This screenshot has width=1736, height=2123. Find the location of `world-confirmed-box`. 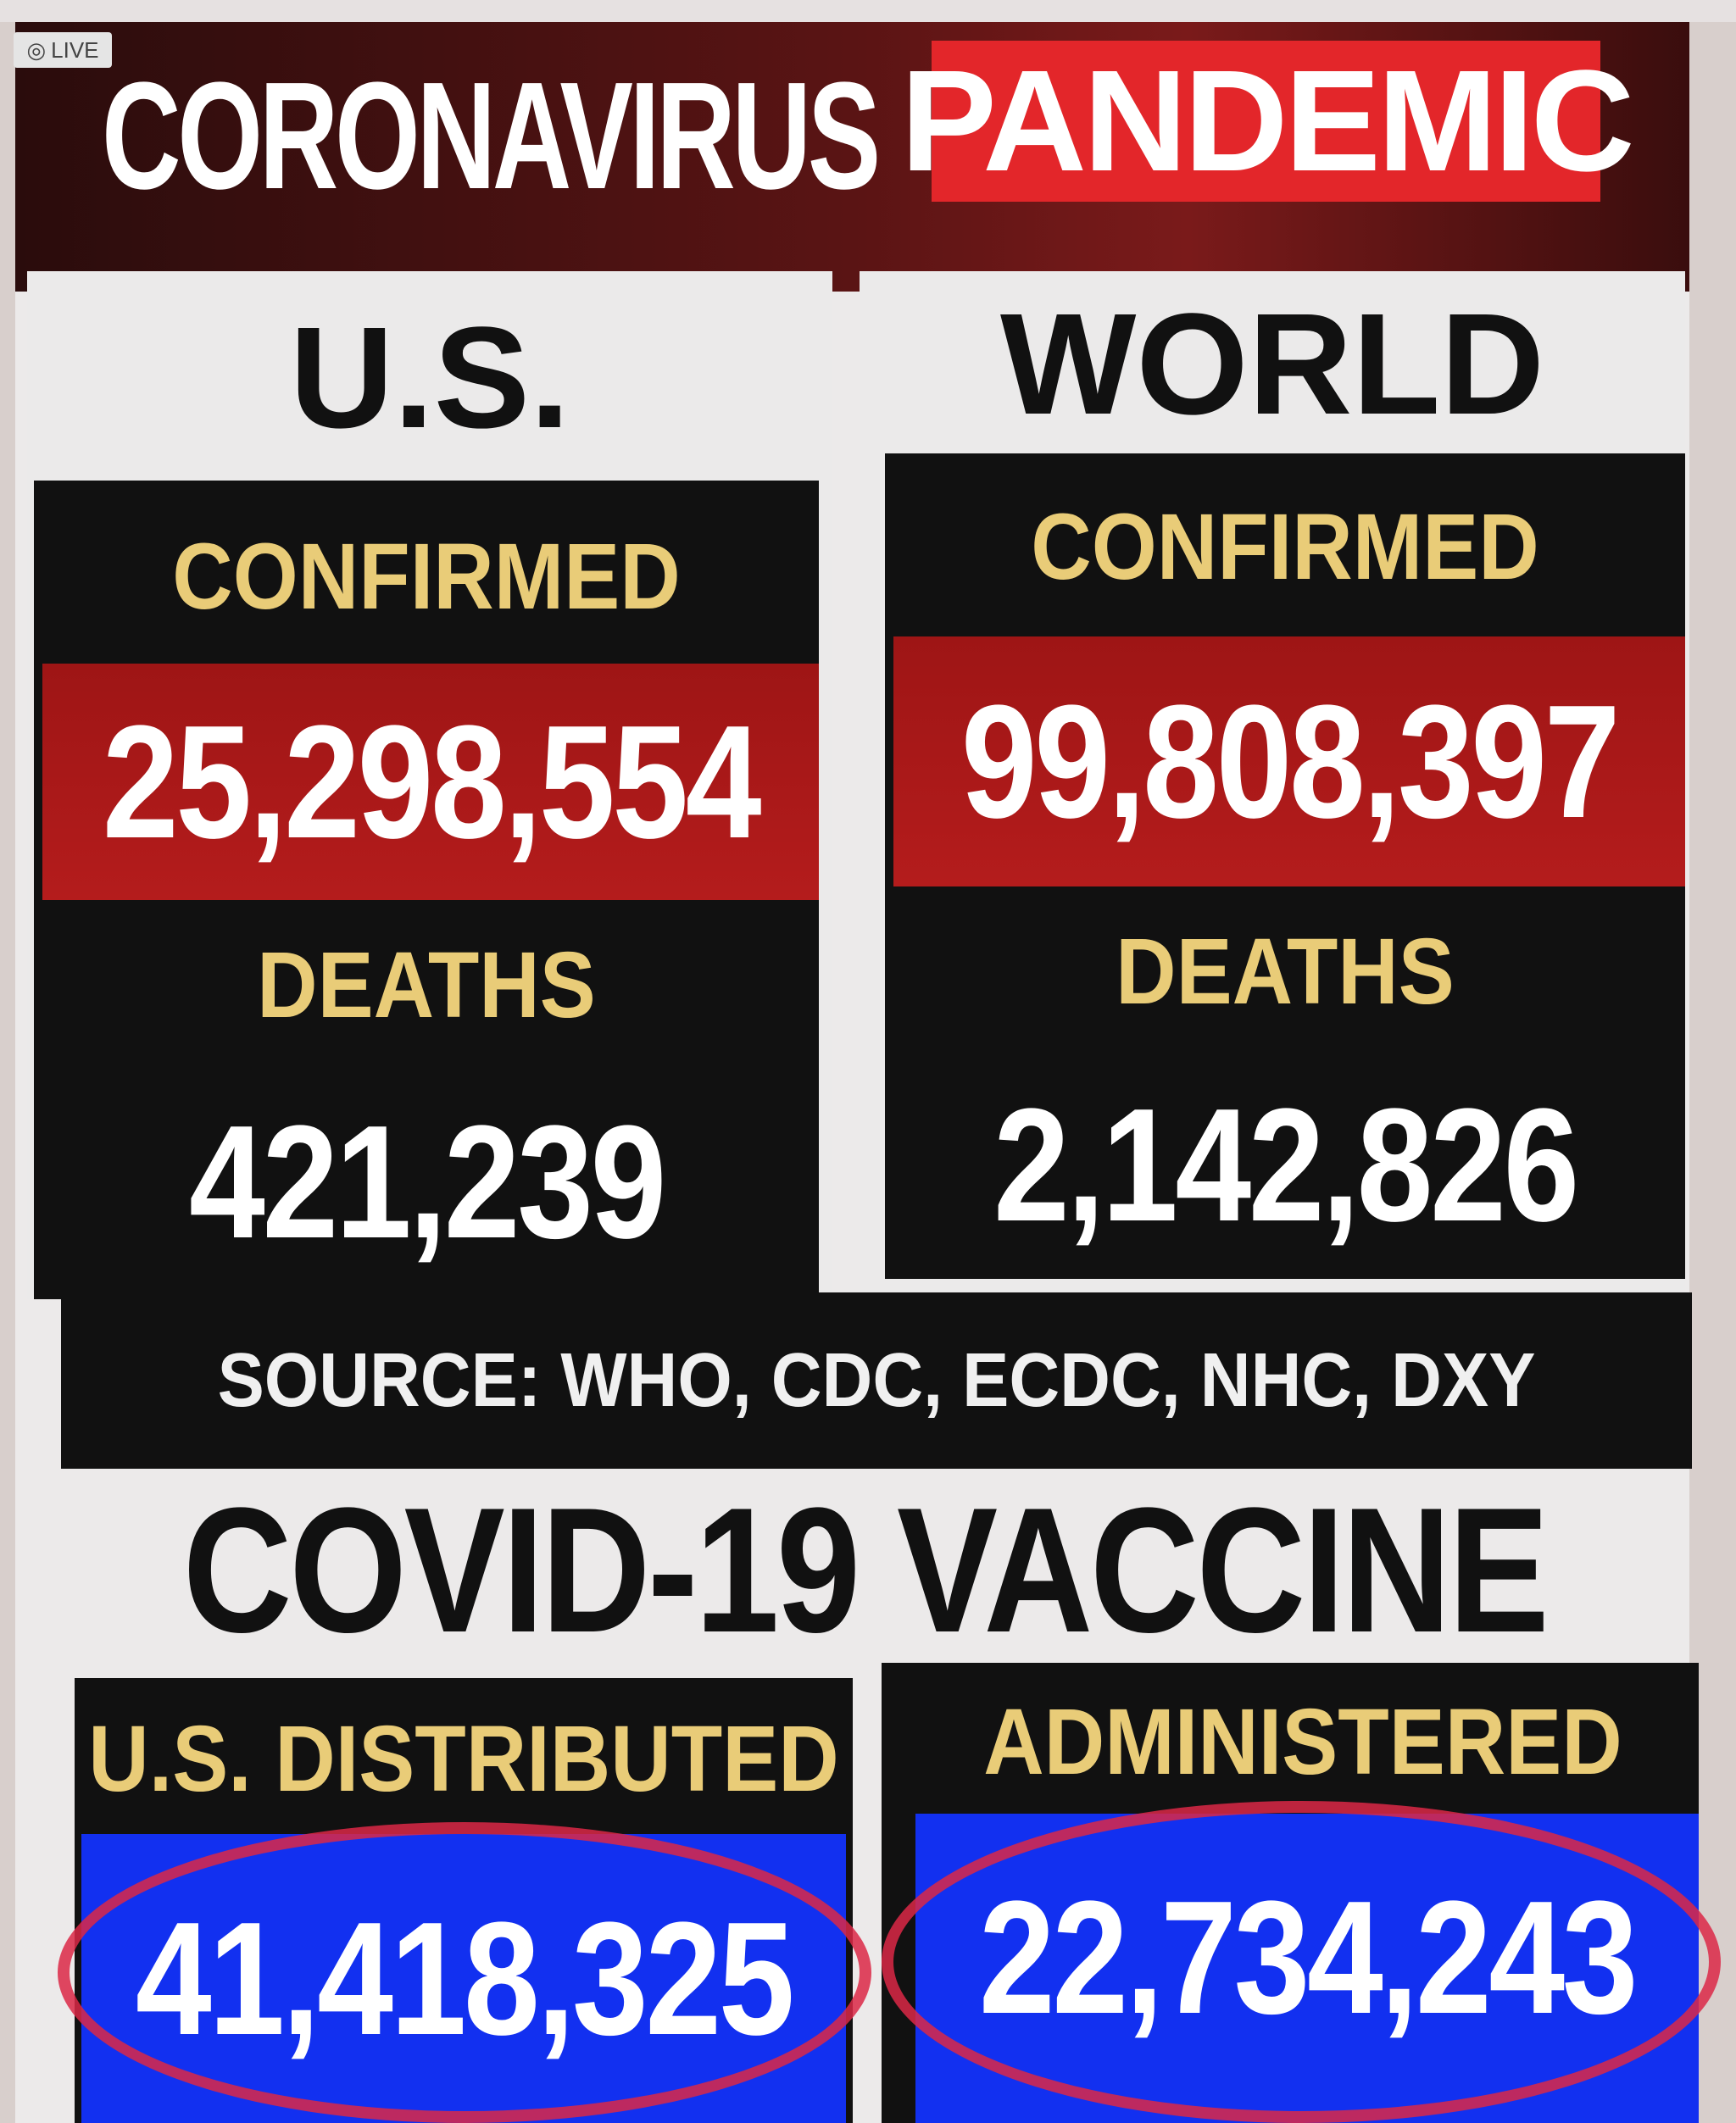

world-confirmed-box is located at coordinates (1289, 761).